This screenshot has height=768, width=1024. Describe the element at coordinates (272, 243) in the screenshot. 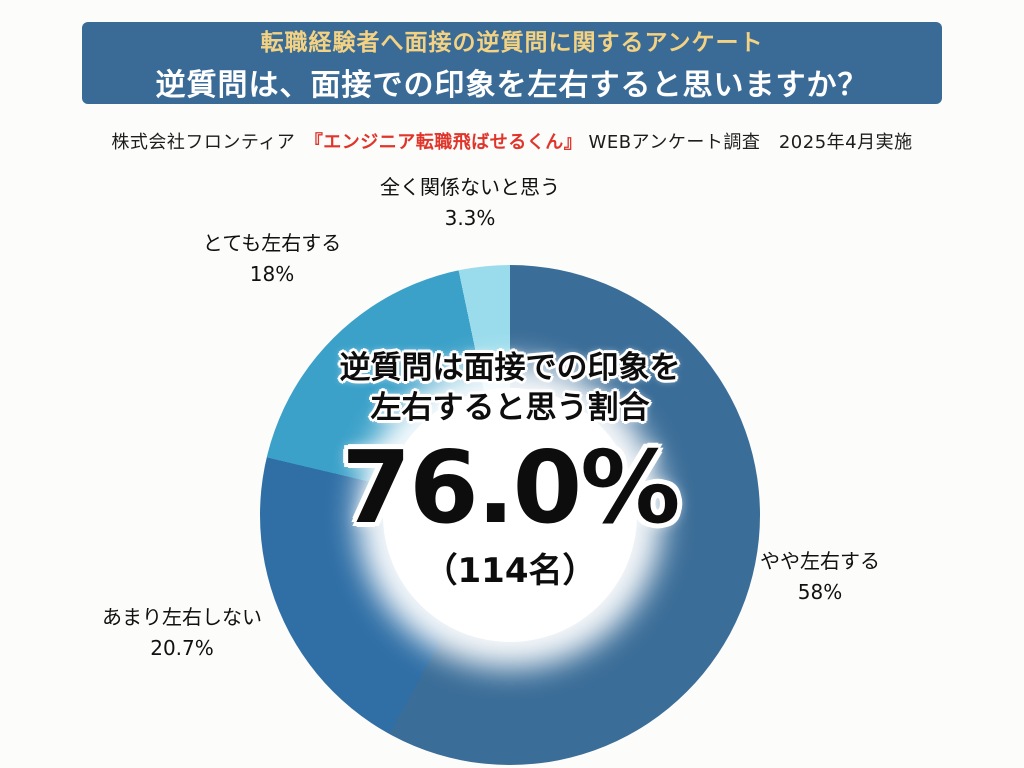

I see `slice-label-very-text: とても左右する` at that location.